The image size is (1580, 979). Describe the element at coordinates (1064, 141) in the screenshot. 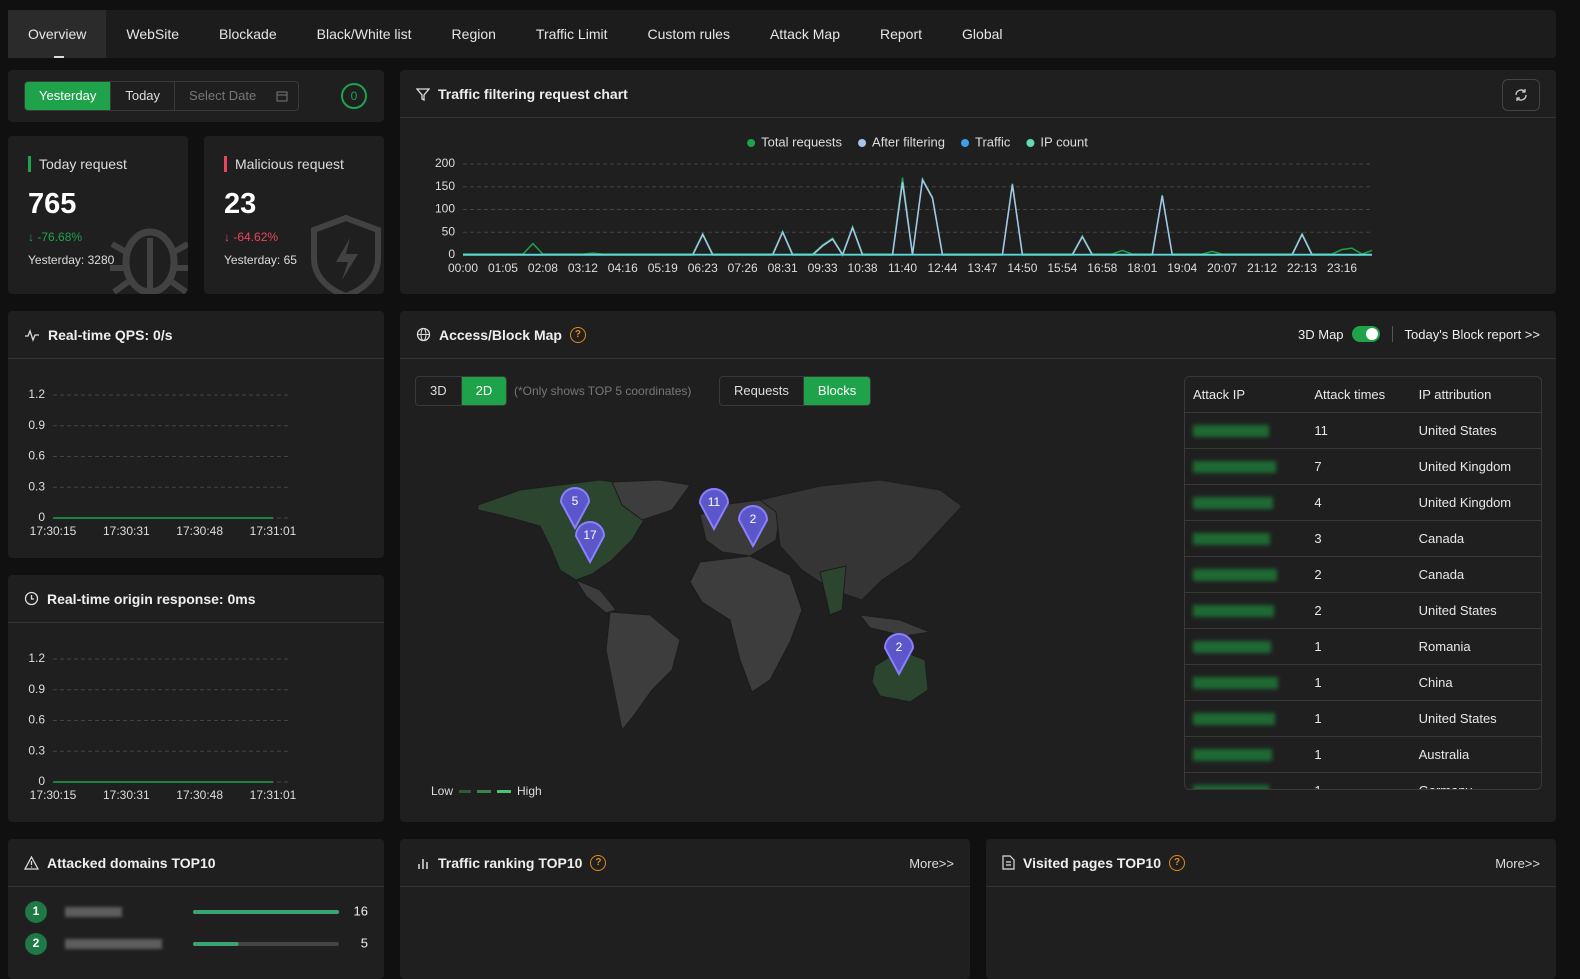

I see `legend-label: IP count` at that location.